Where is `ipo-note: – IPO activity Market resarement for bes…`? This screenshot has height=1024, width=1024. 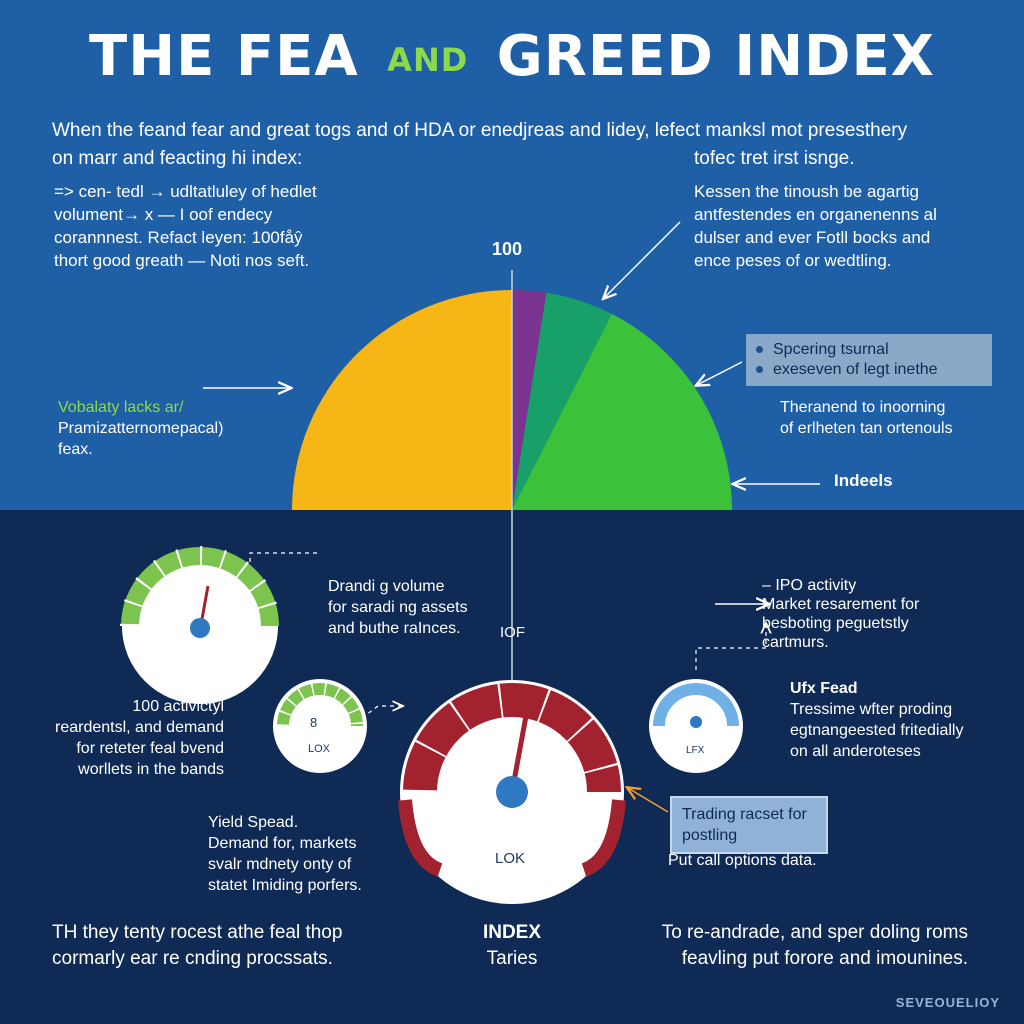 ipo-note: – IPO activity Market resarement for bes… is located at coordinates (840, 614).